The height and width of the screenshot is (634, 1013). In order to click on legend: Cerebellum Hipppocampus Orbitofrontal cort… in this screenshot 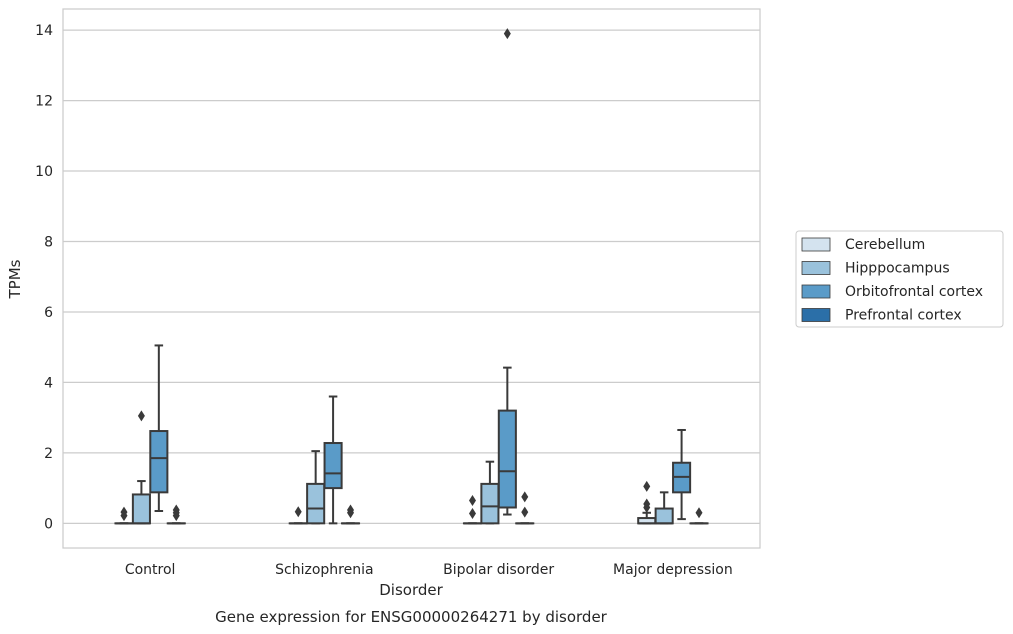, I will do `click(899, 279)`.